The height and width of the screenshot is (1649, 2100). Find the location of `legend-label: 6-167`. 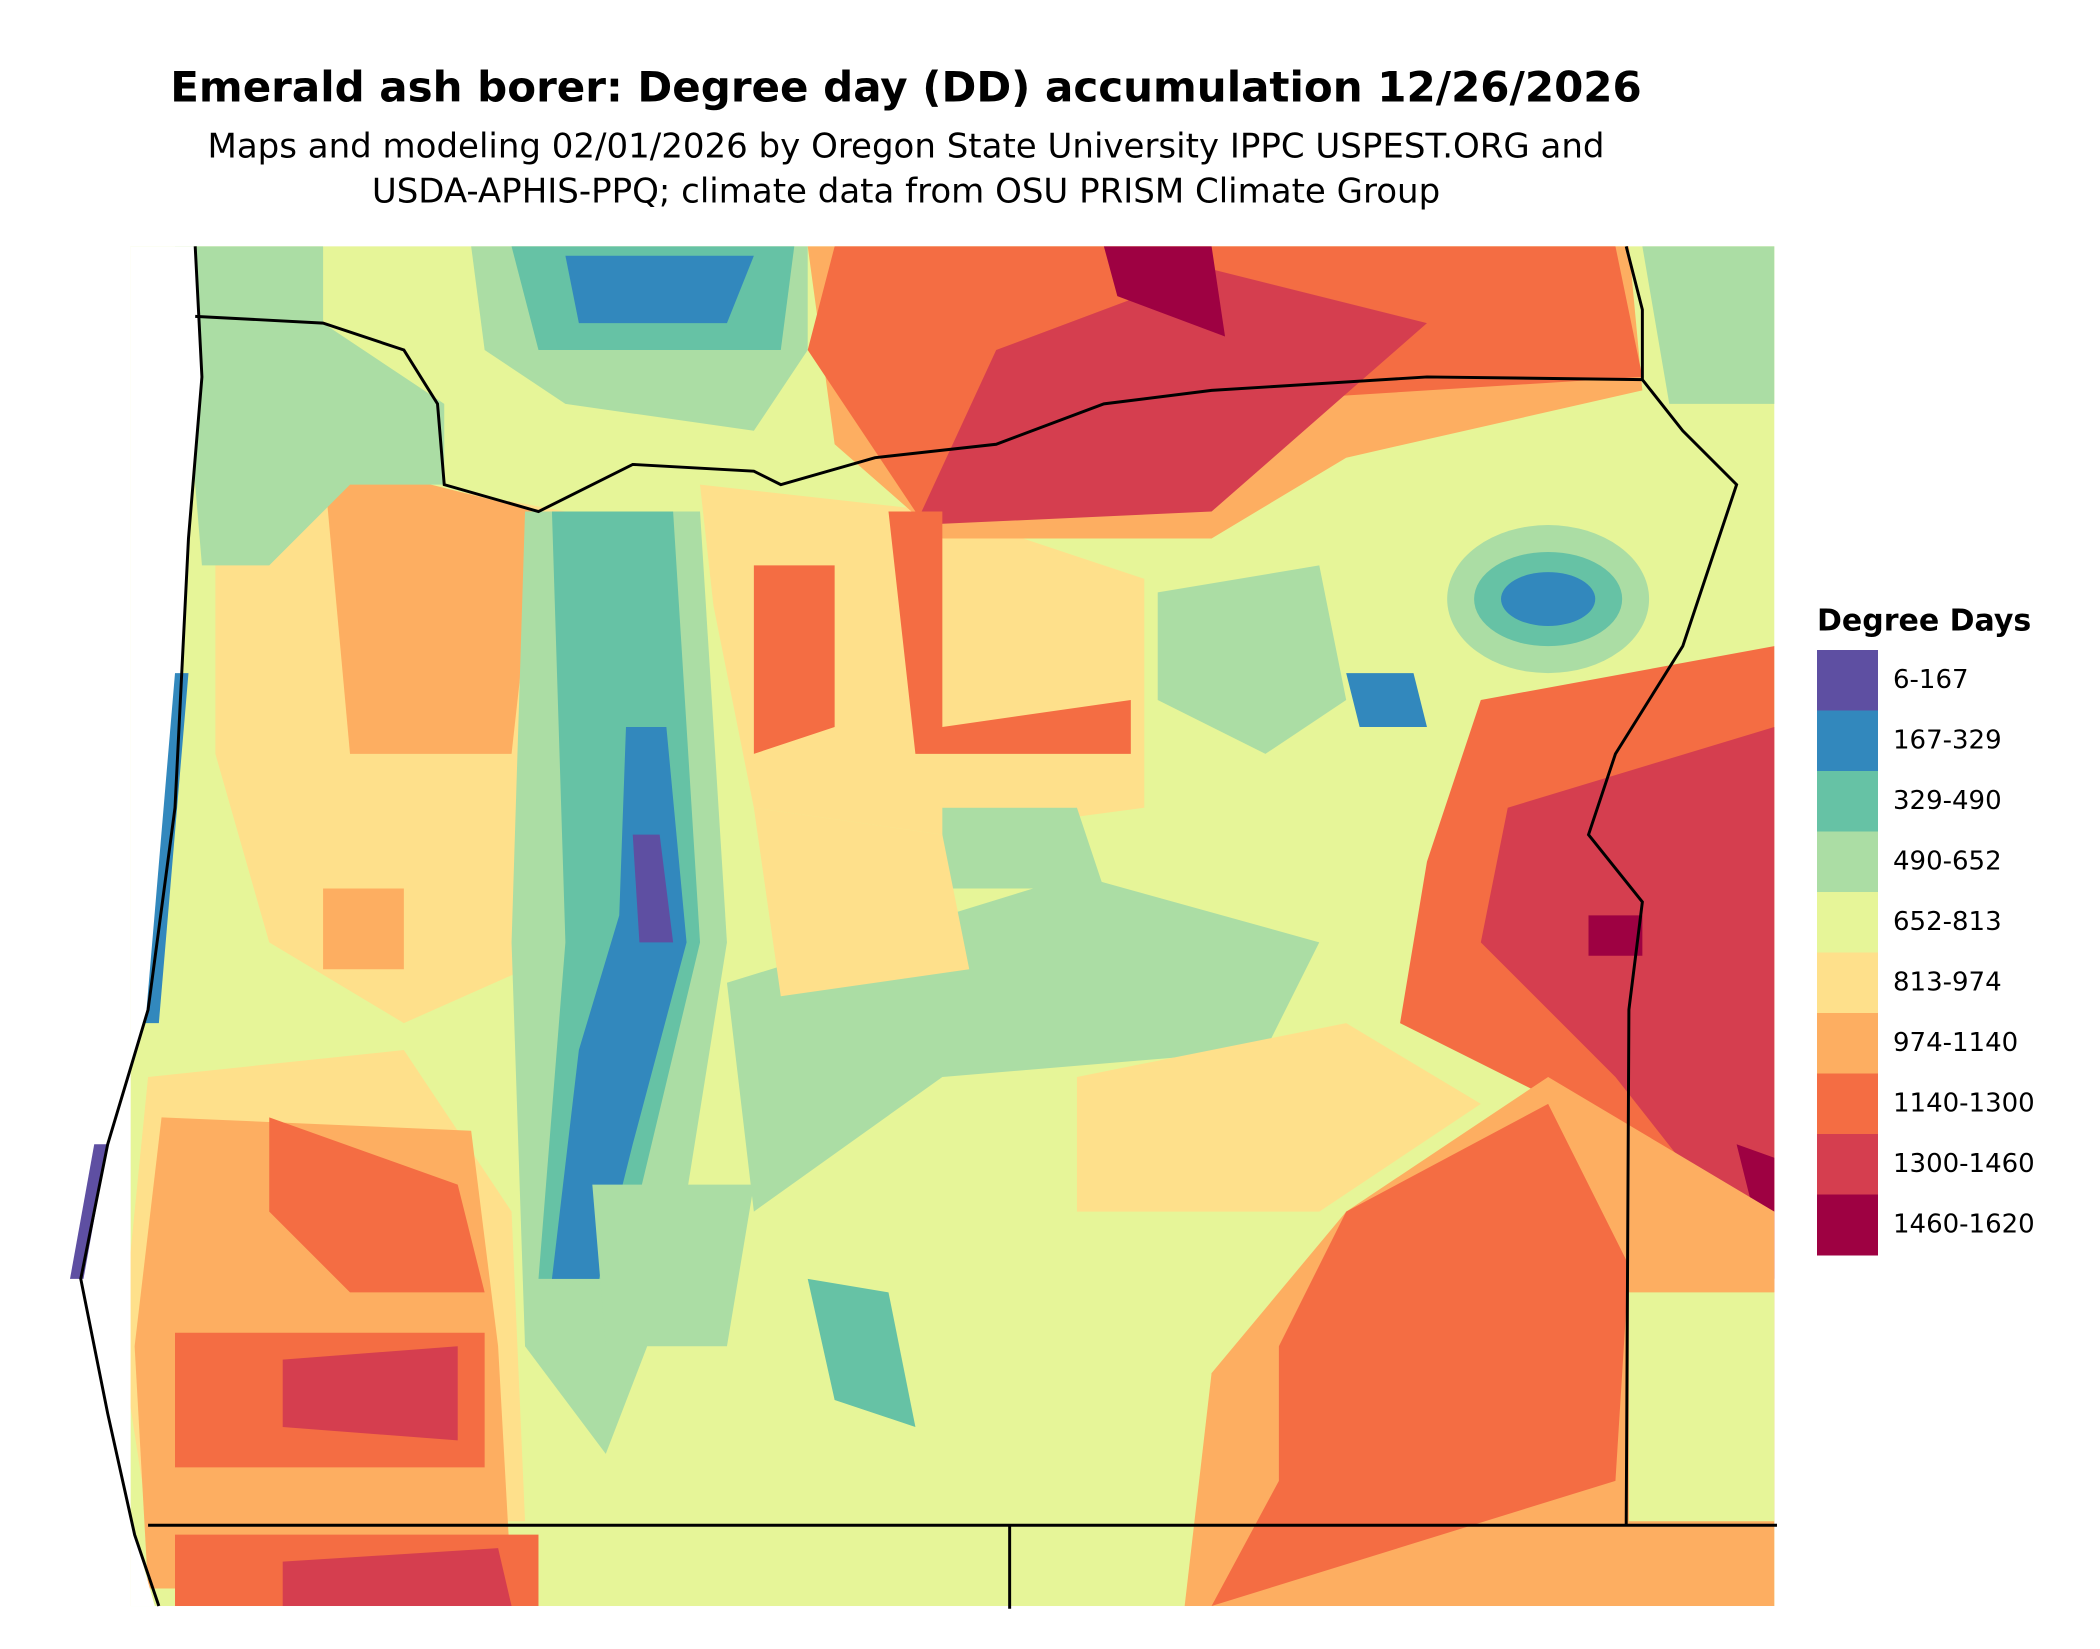

legend-label: 6-167 is located at coordinates (1931, 680).